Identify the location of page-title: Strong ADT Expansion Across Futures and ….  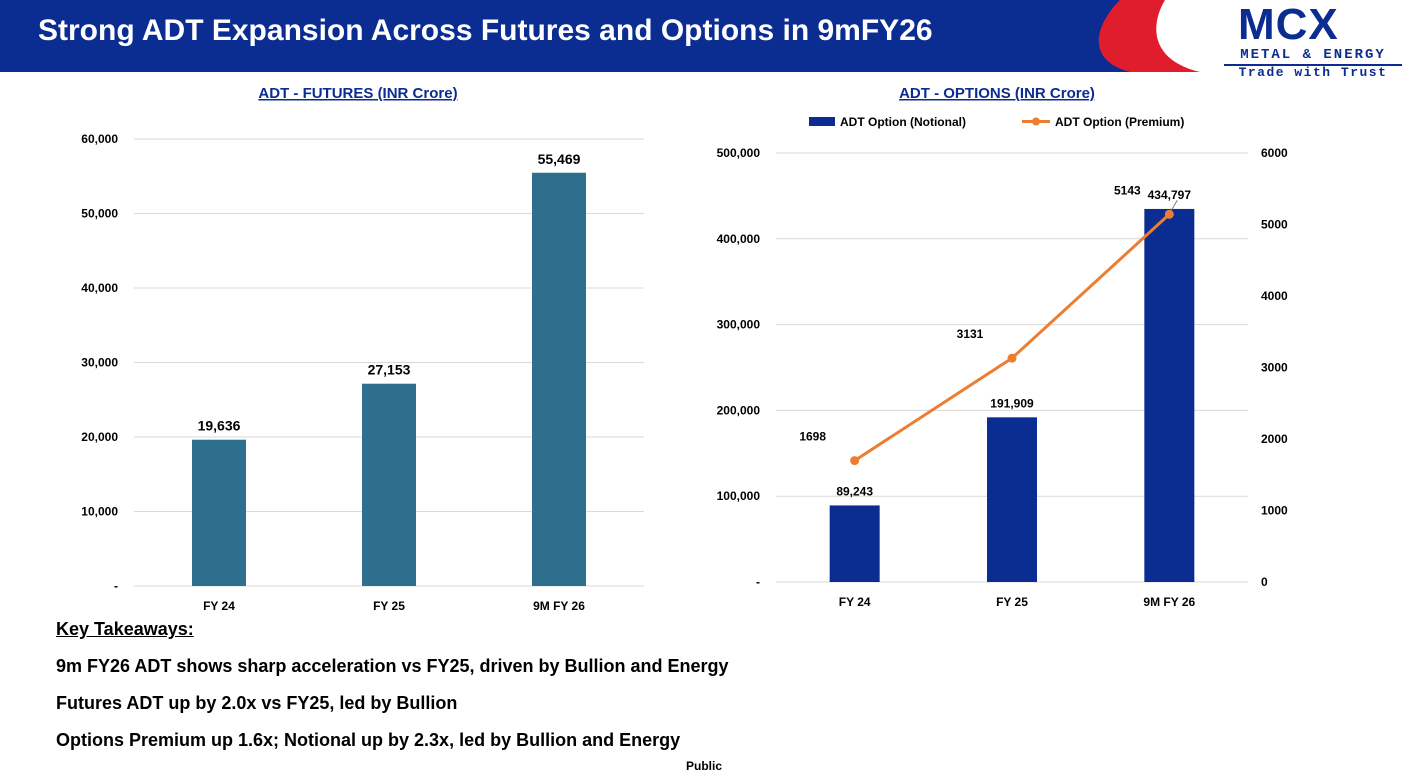
(485, 30).